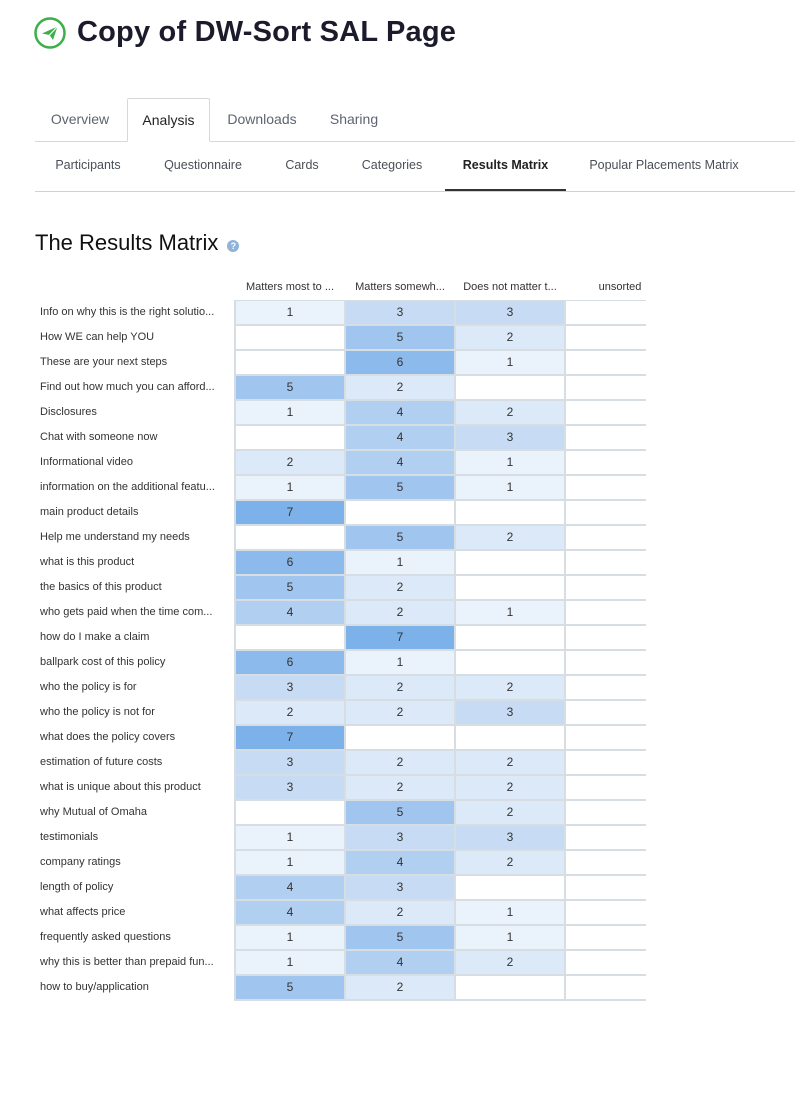 The image size is (795, 1102). I want to click on matrix-row-label: what is this product, so click(87, 562).